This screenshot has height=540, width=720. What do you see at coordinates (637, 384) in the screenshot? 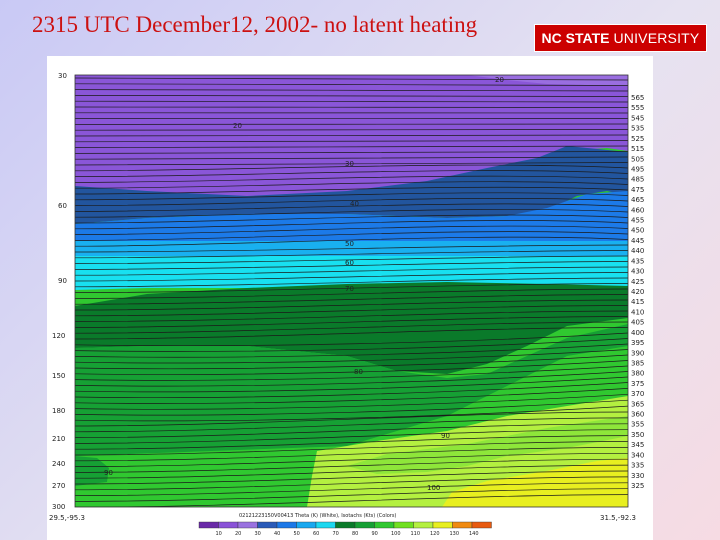
I see `theta-label: 375` at bounding box center [637, 384].